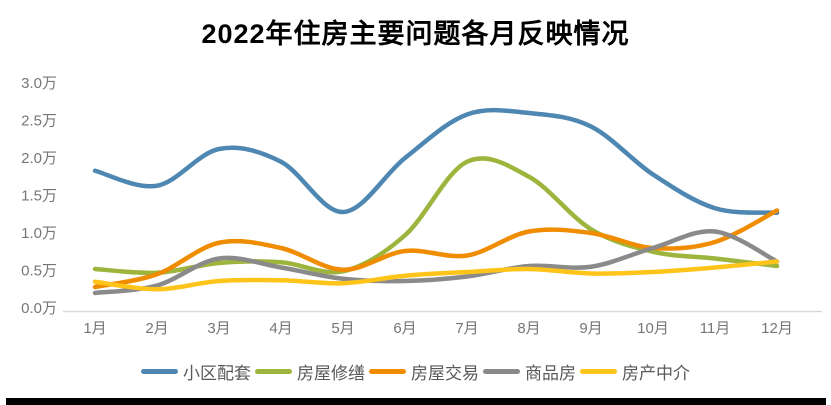 This screenshot has height=405, width=831. Describe the element at coordinates (656, 373) in the screenshot. I see `legend-label: 房产中介` at that location.